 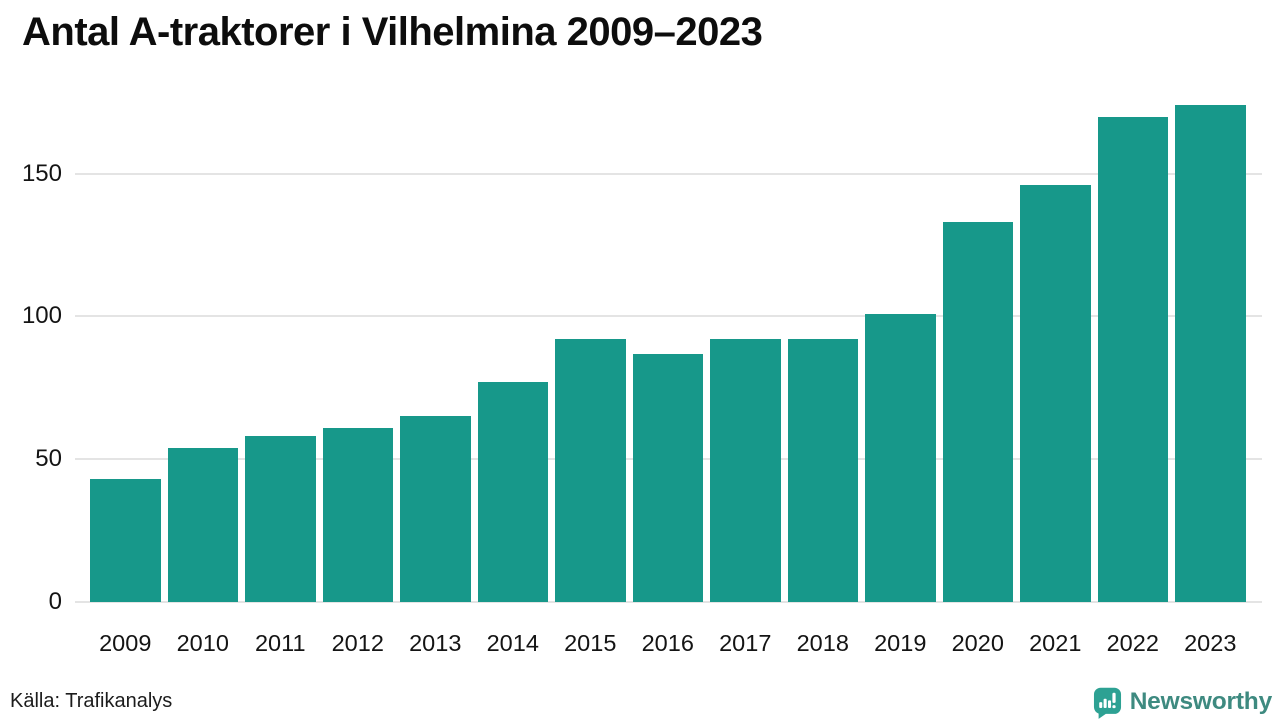 I want to click on x-tick-label-2010: 2010, so click(x=202, y=643).